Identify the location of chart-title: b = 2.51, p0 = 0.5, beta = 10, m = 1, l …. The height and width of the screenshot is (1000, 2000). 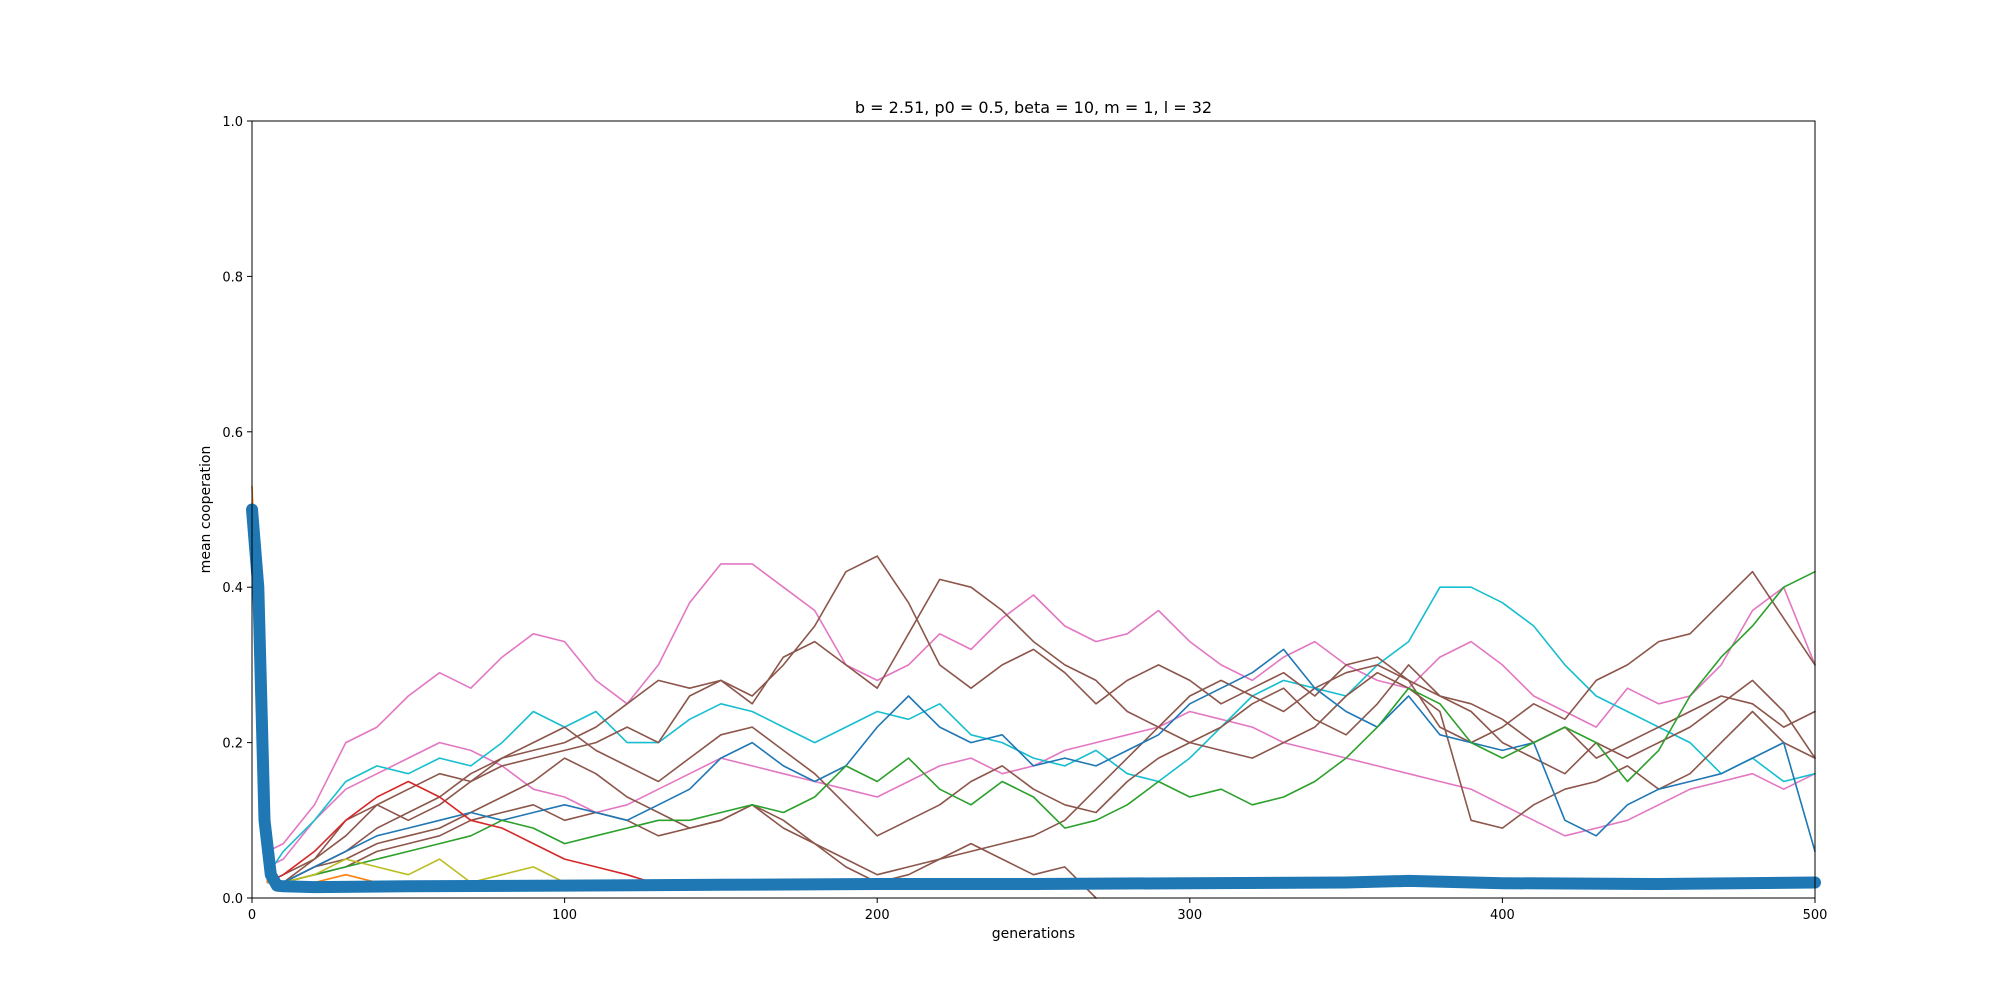
(1033, 107).